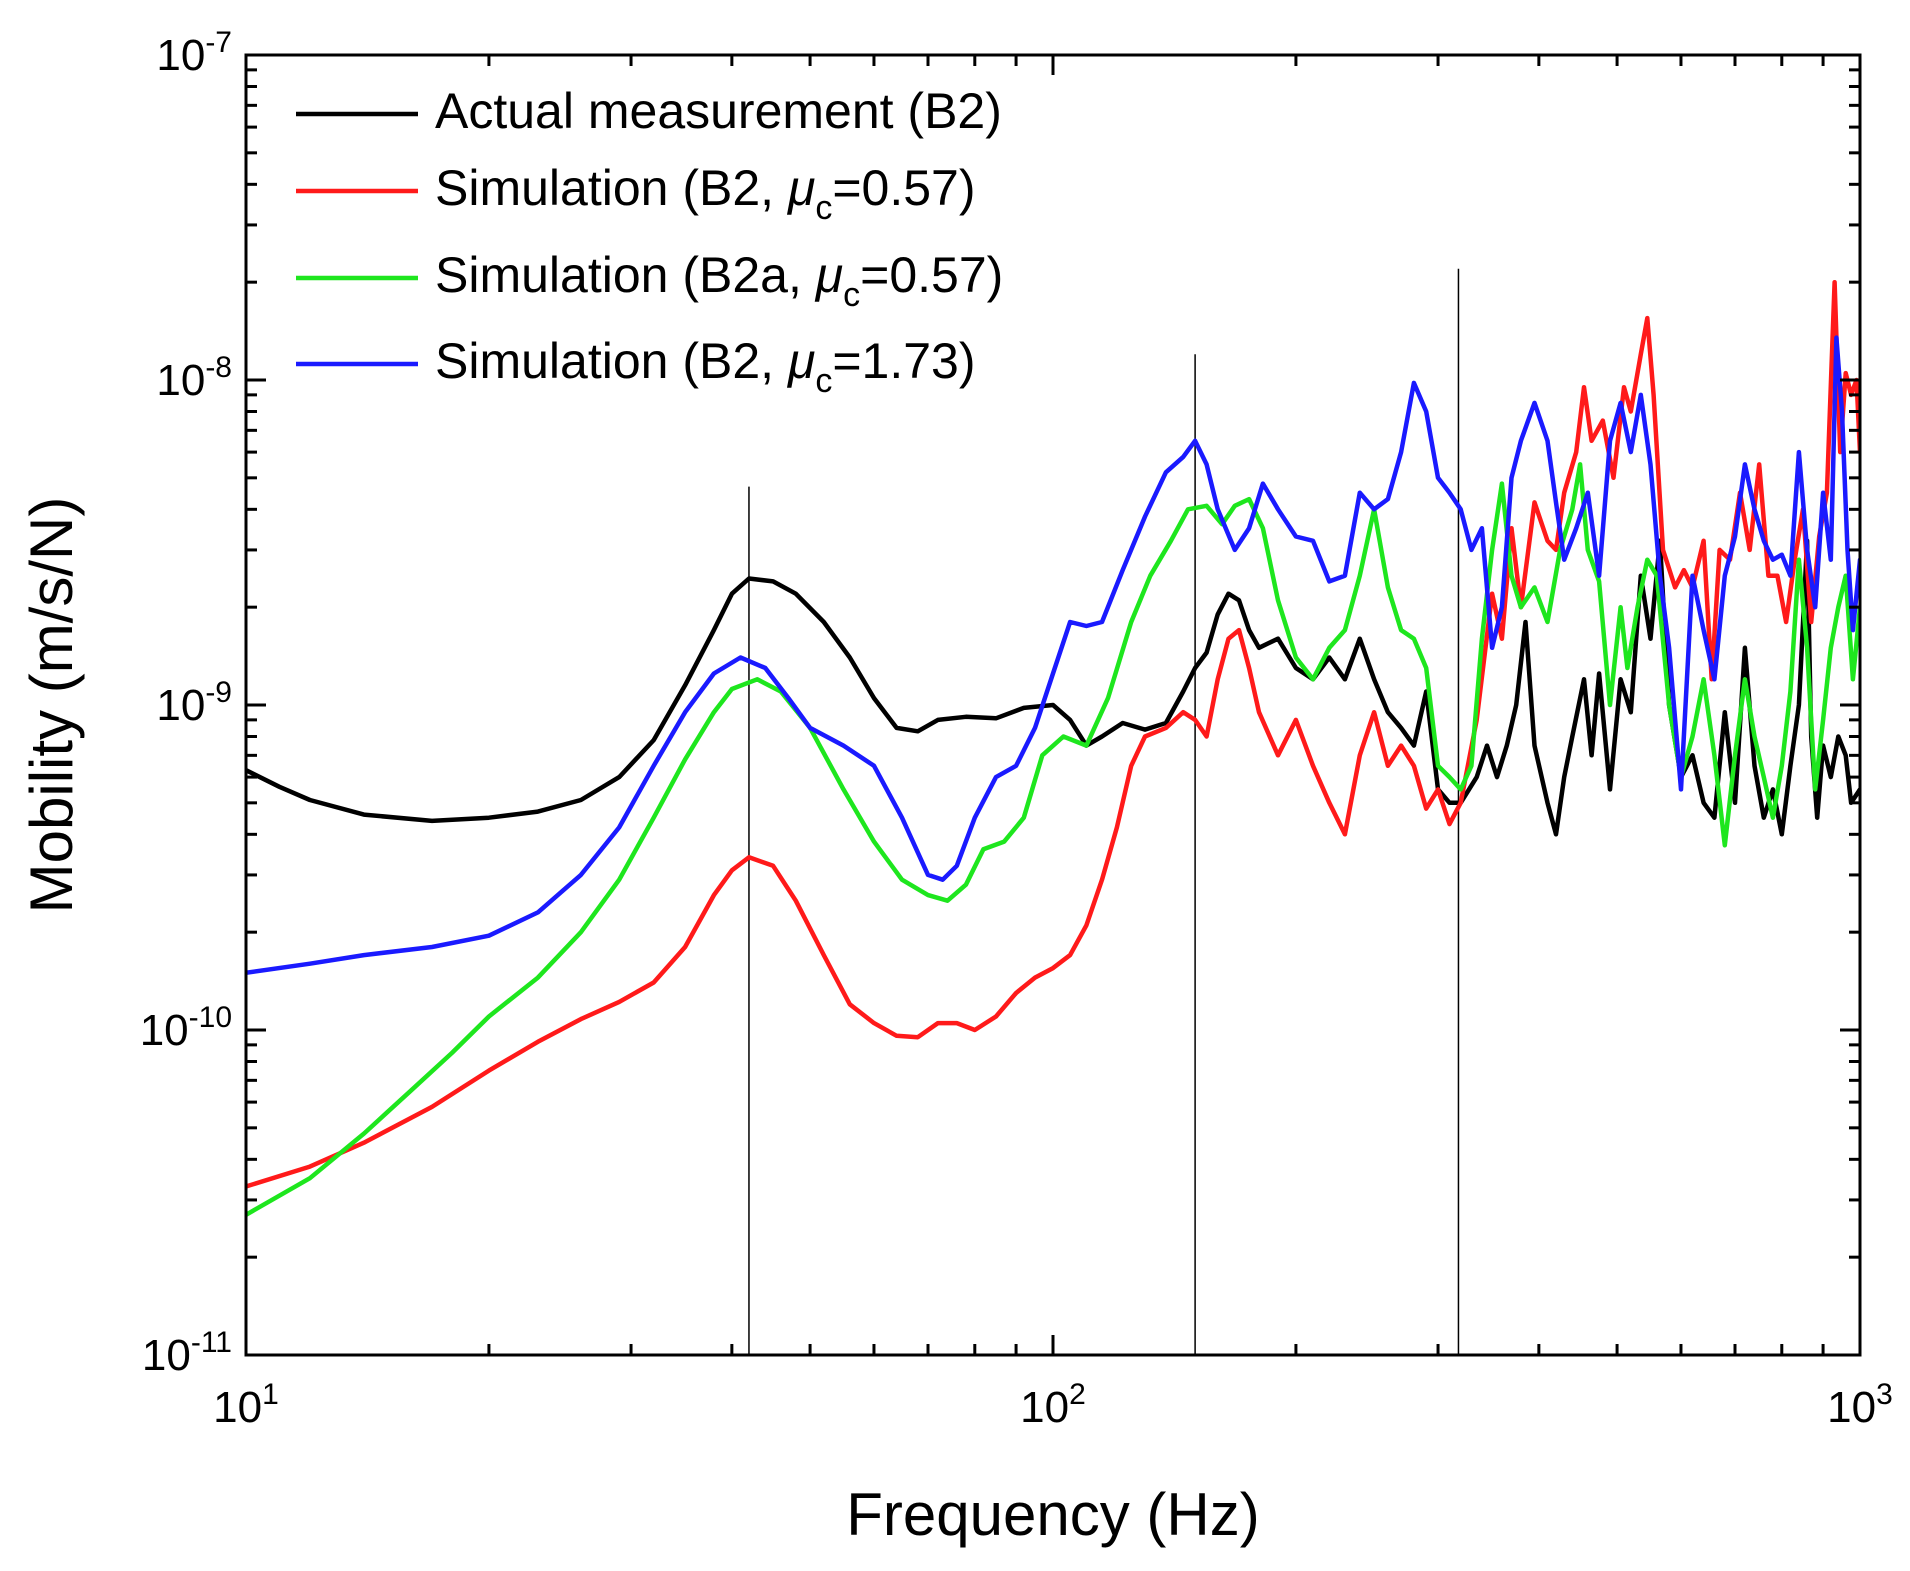 Image resolution: width=1910 pixels, height=1571 pixels. I want to click on legend-label-2: Simulation (B2, μc=0.57), so click(705, 193).